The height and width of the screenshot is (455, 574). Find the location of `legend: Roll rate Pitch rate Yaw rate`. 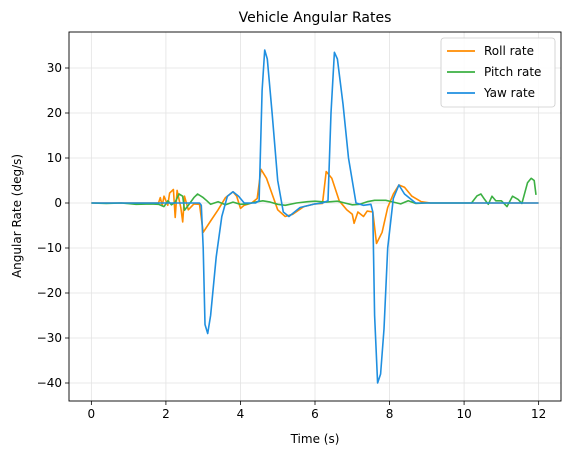

legend: Roll rate Pitch rate Yaw rate is located at coordinates (498, 72).